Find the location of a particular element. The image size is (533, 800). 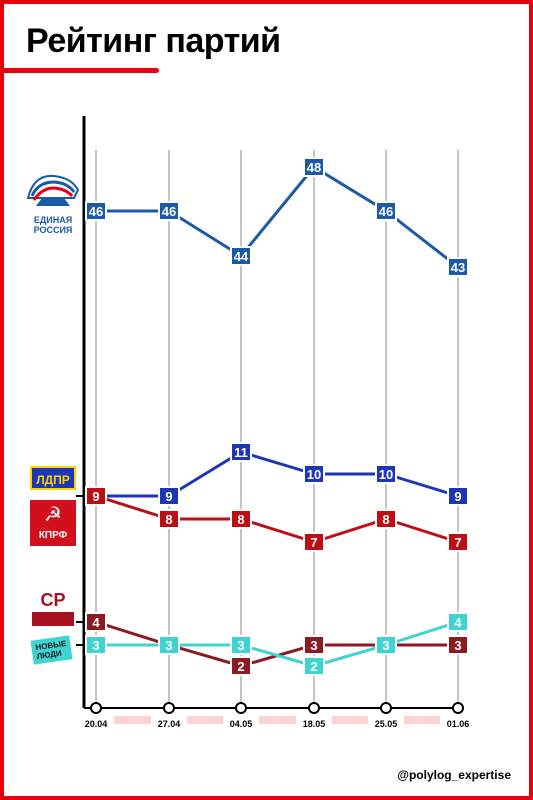

data-point-er-4: 46 is located at coordinates (386, 211).